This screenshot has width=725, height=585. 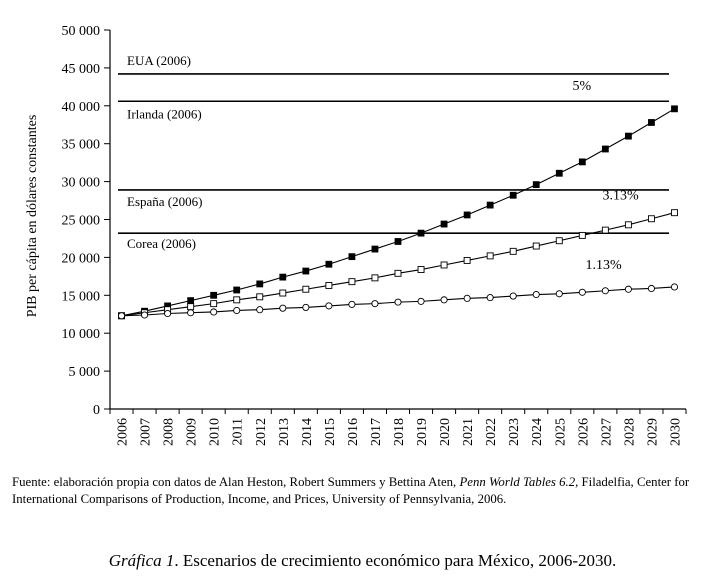 What do you see at coordinates (629, 432) in the screenshot?
I see `x-tick-label: 2028` at bounding box center [629, 432].